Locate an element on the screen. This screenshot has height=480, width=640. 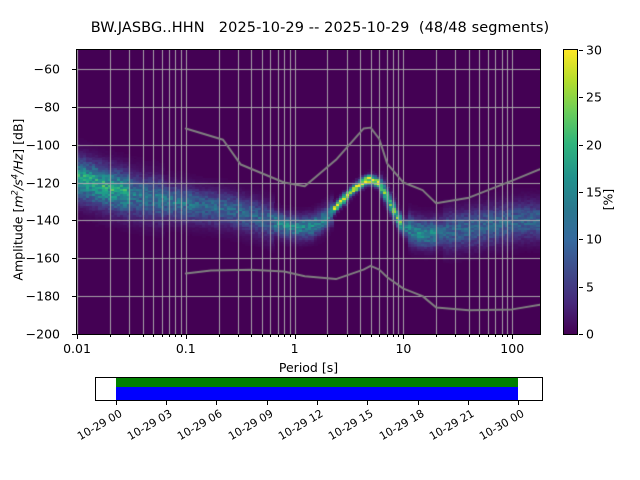
x-axis-label: Period [s] is located at coordinates (308, 367).